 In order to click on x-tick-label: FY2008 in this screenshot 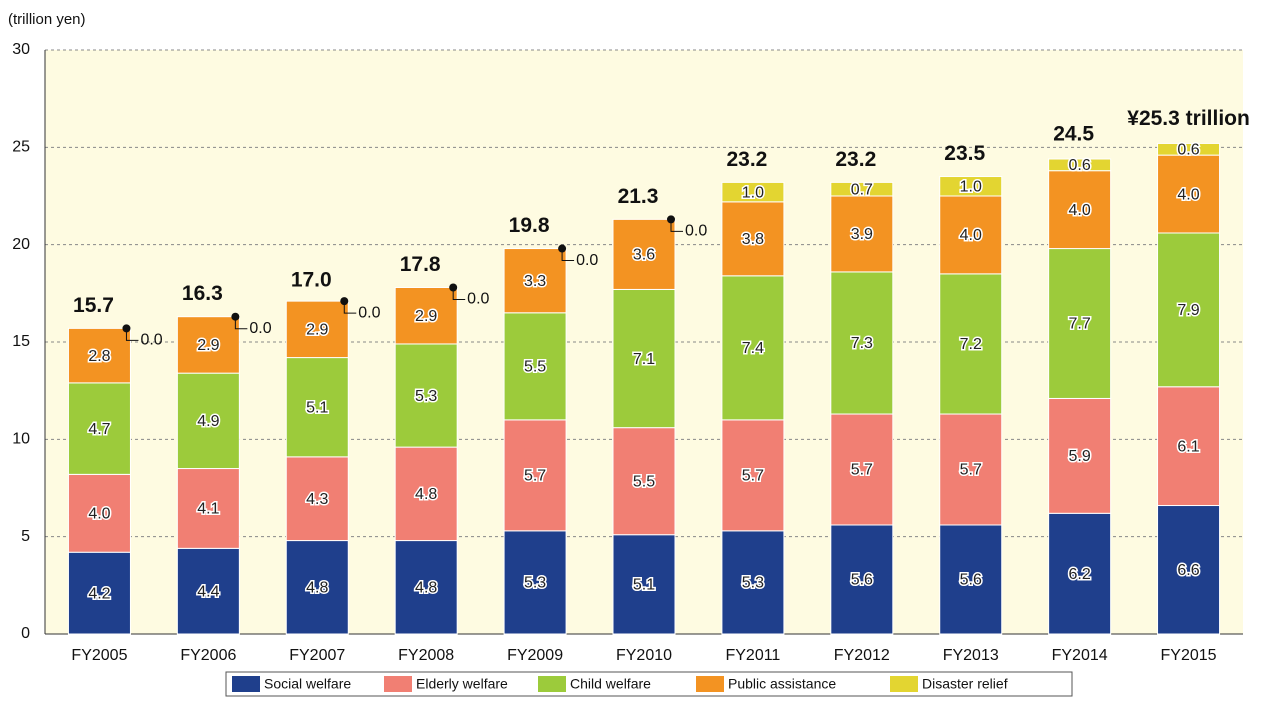, I will do `click(426, 655)`.